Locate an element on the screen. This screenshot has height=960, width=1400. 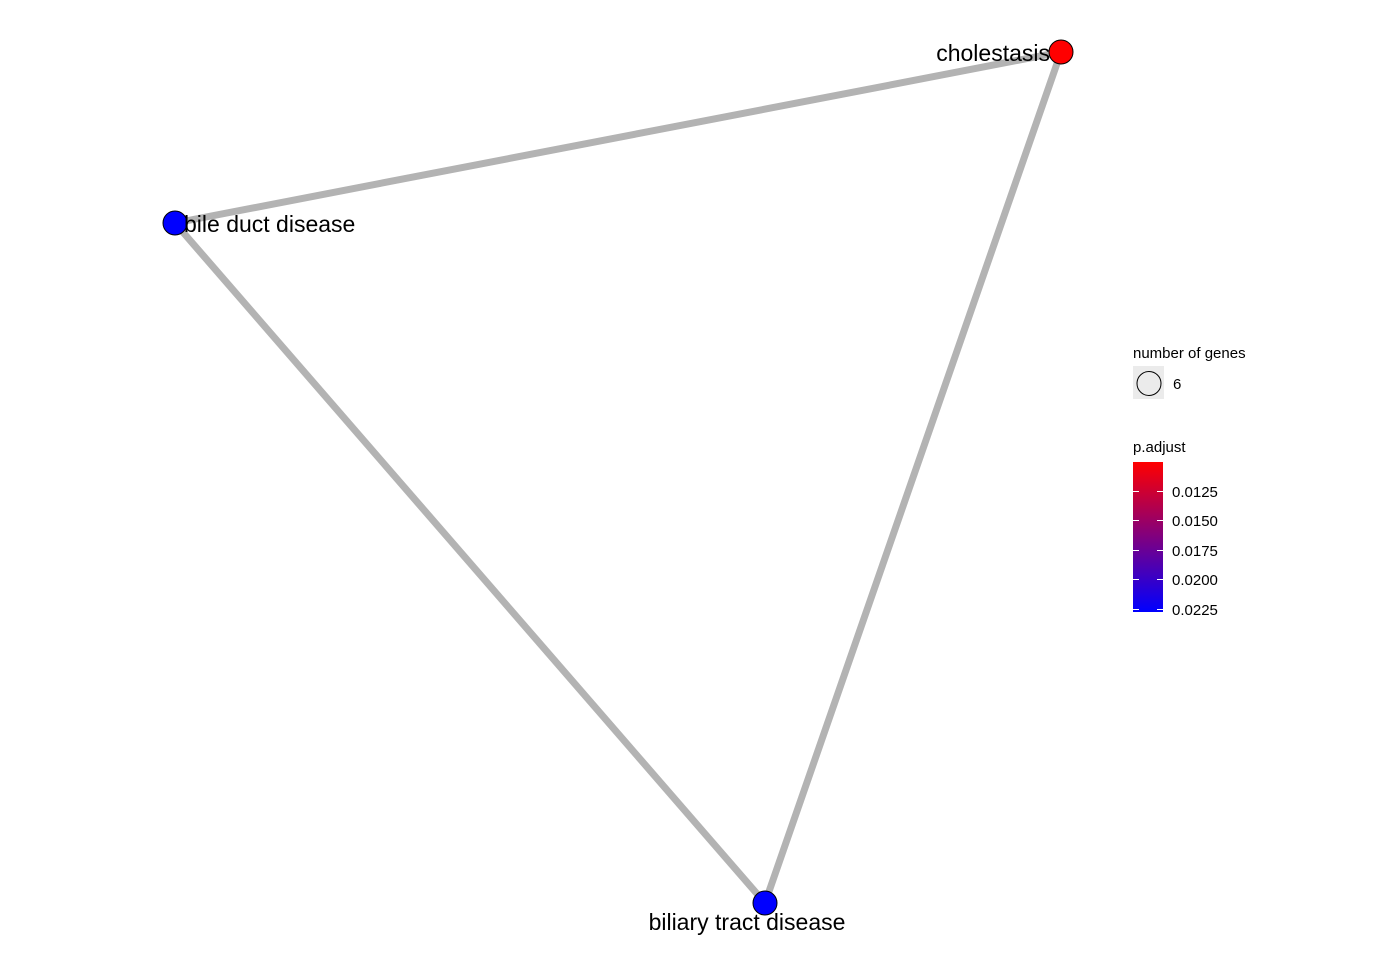
colorbar-tick-label-4: 0.0200 is located at coordinates (1195, 580).